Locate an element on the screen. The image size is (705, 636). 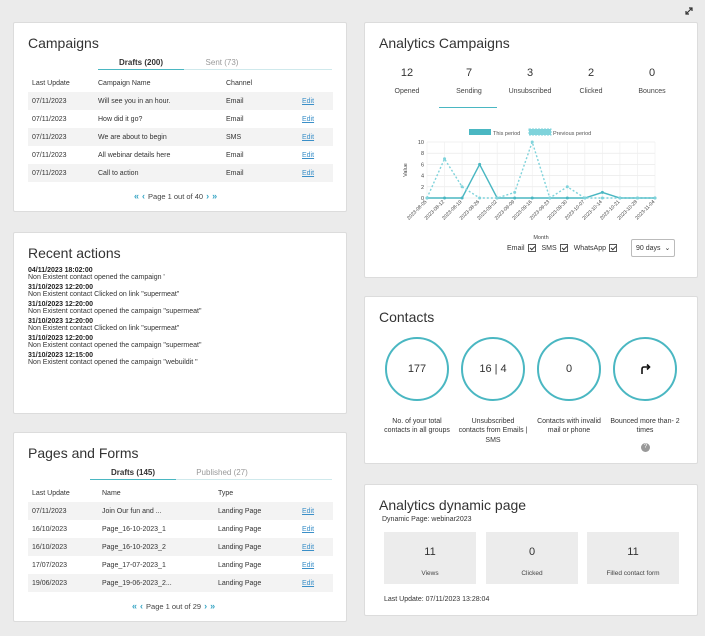
stat-opened-label: Opened is located at coordinates (407, 91).